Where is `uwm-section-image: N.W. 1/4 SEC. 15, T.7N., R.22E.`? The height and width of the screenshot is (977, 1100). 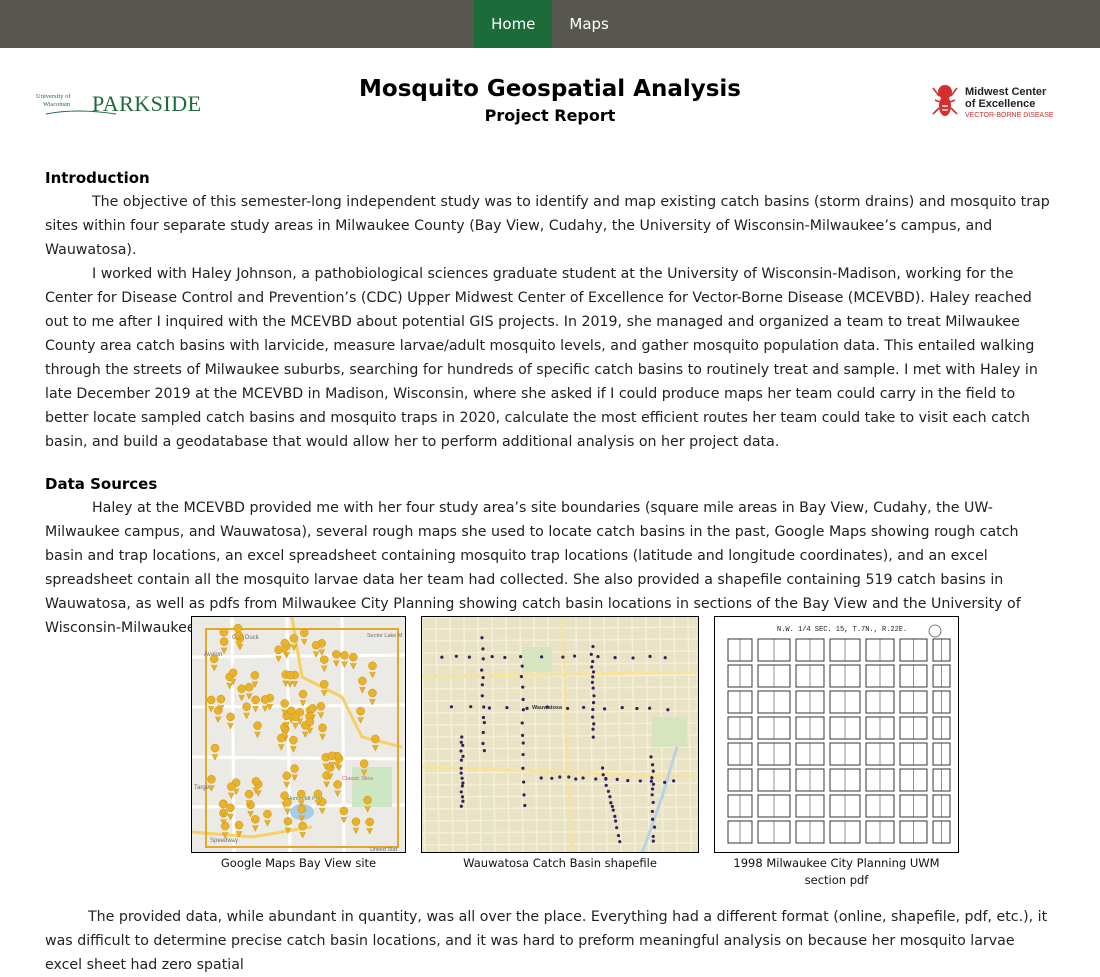
uwm-section-image: N.W. 1/4 SEC. 15, T.7N., R.22E. is located at coordinates (837, 735).